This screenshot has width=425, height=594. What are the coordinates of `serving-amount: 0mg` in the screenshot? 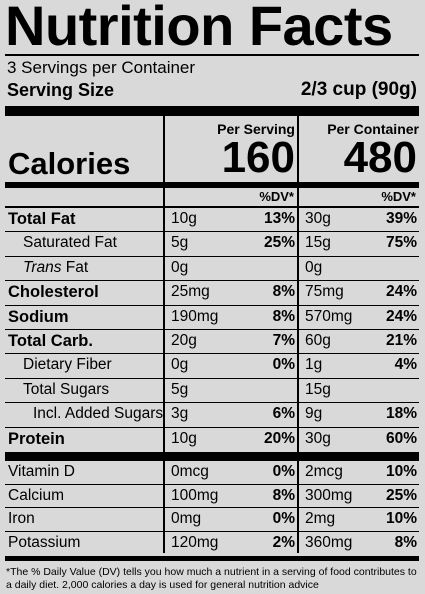 It's located at (186, 519).